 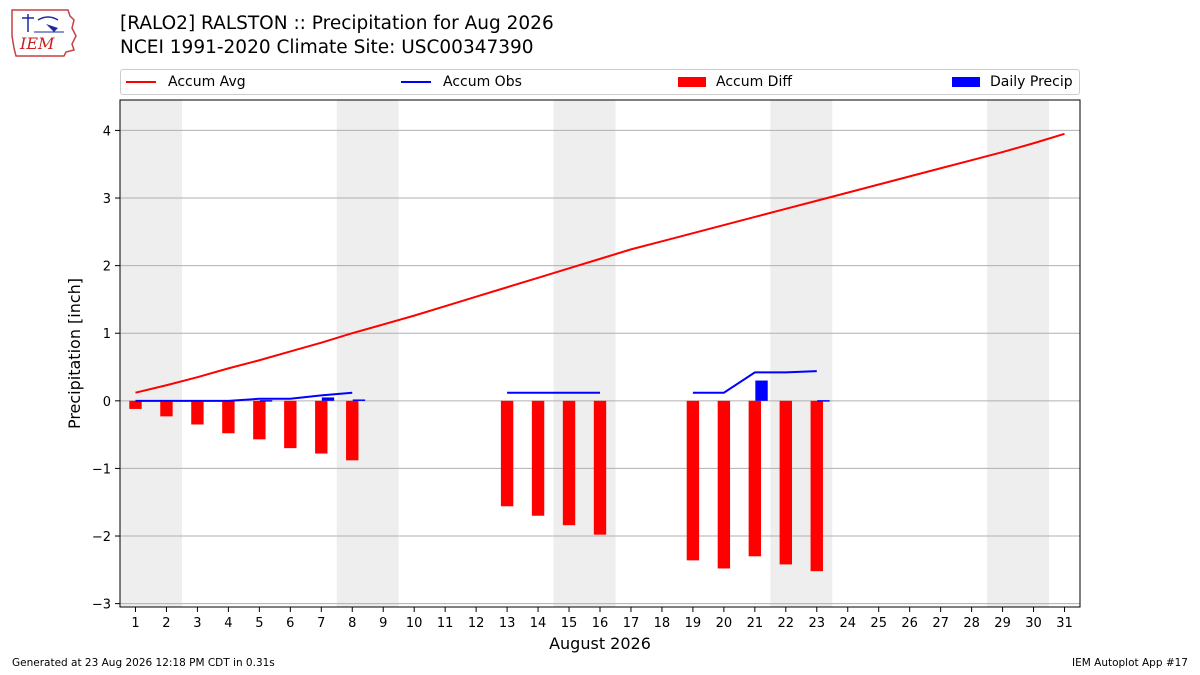 I want to click on x-tick-label: 27, so click(x=940, y=623).